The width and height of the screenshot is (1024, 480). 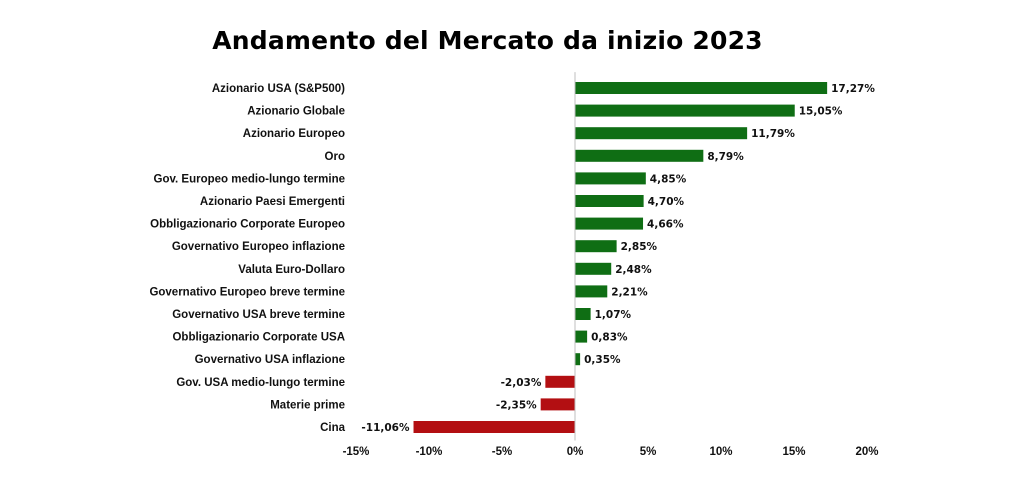 I want to click on value-label: 15,05%, so click(x=821, y=112).